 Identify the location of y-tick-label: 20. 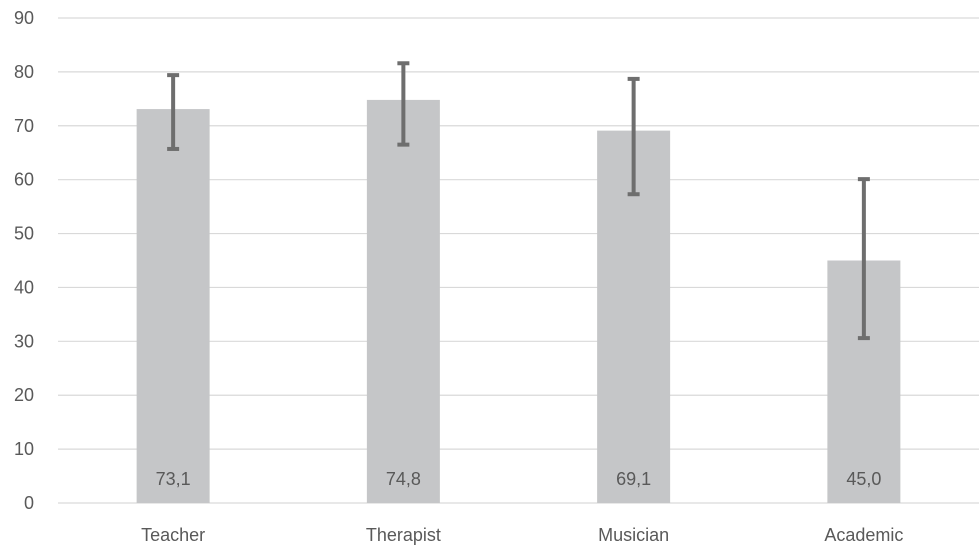
(24, 395).